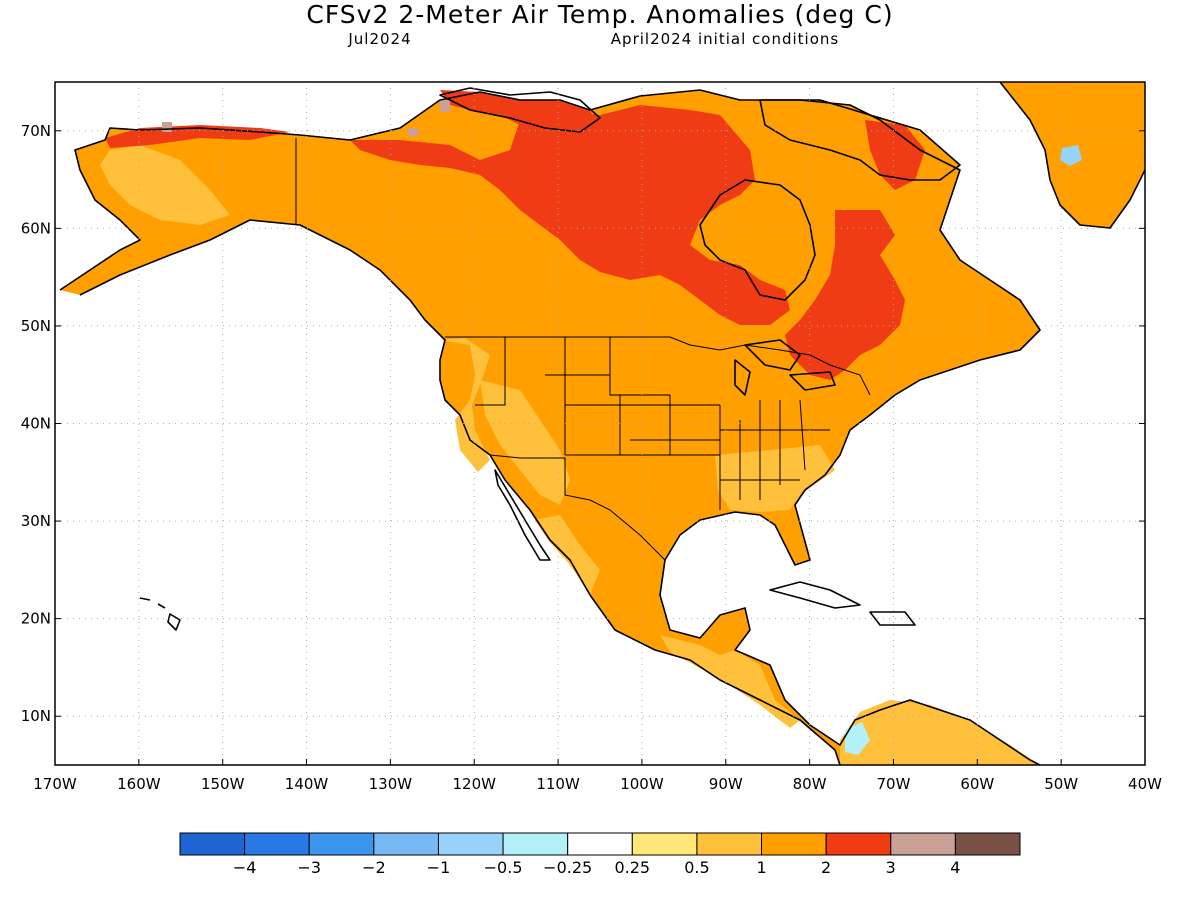 The width and height of the screenshot is (1200, 900). Describe the element at coordinates (845, 295) in the screenshot. I see `region-quebec-labrador` at that location.